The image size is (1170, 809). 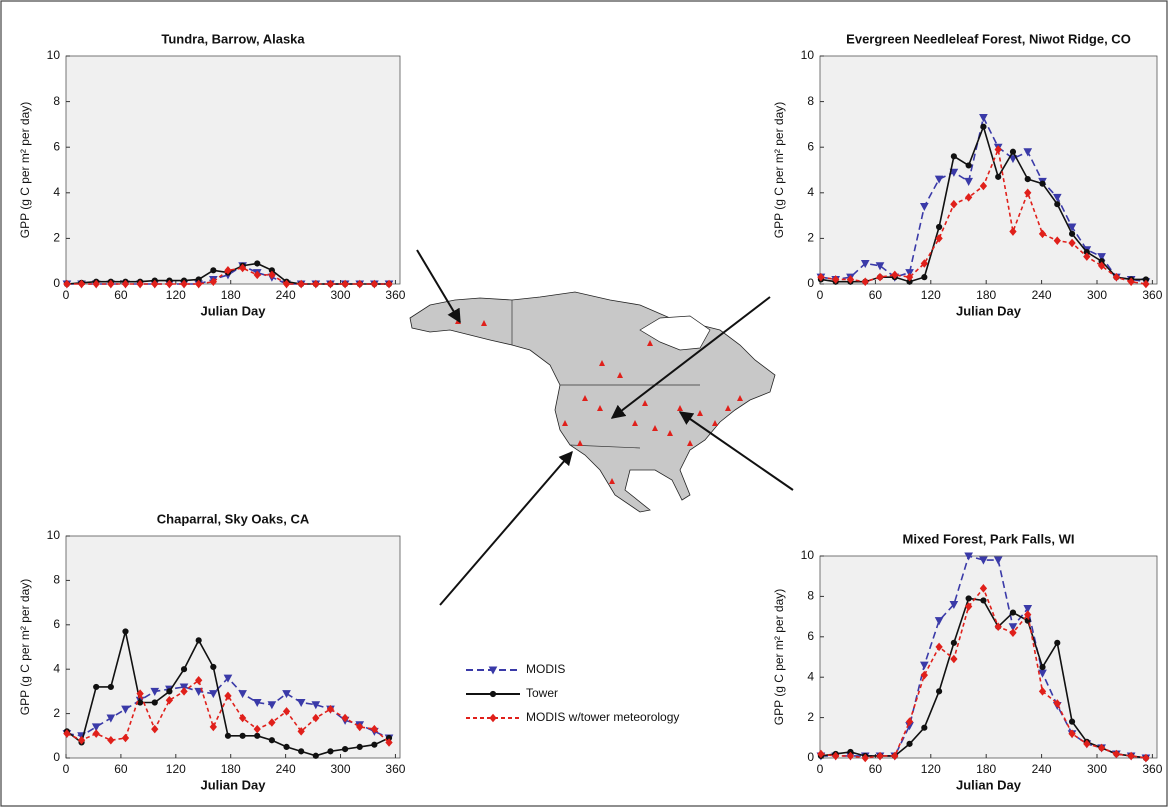 What do you see at coordinates (56, 624) in the screenshot?
I see `y-tick-label: 6` at bounding box center [56, 624].